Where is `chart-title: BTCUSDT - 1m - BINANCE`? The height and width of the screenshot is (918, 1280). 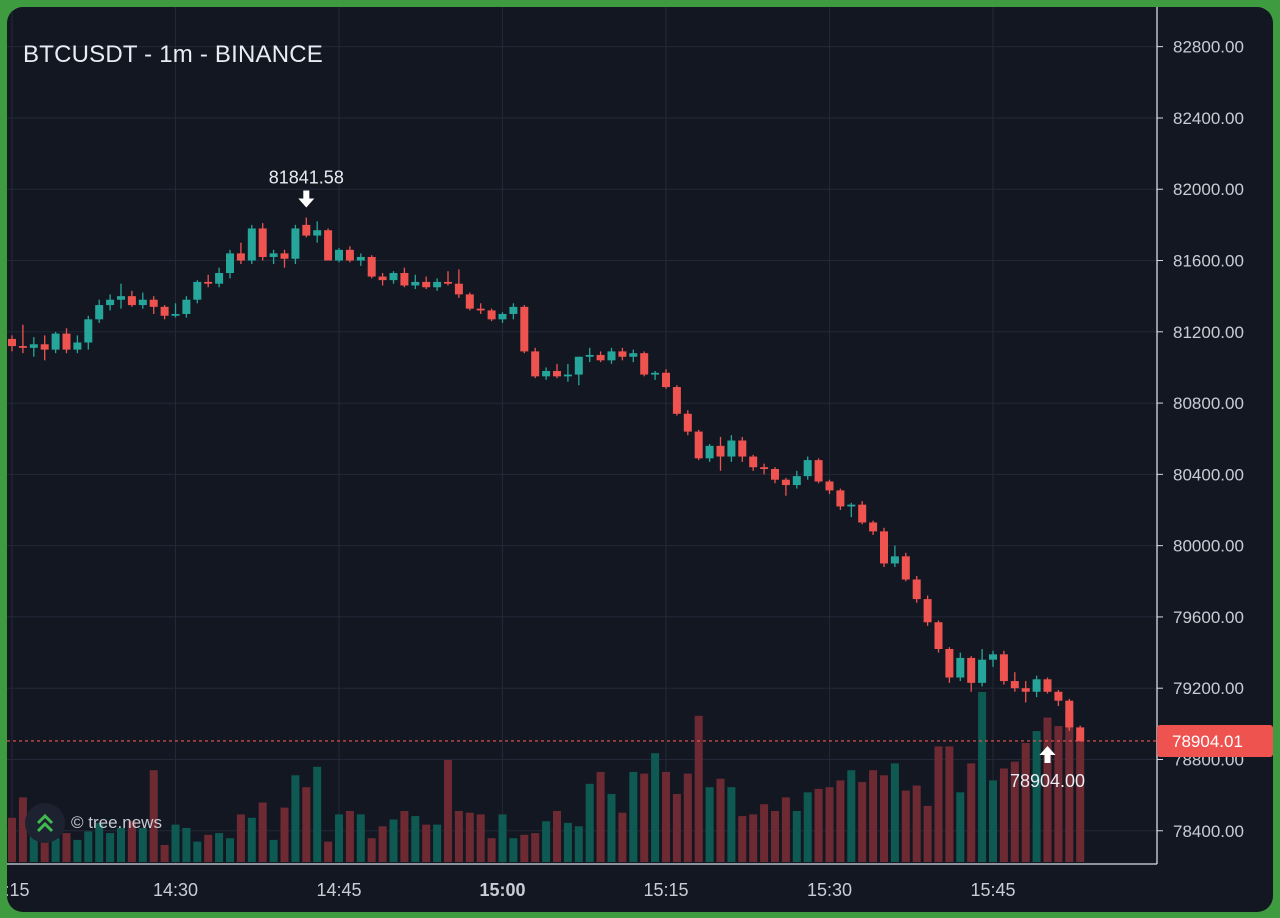
chart-title: BTCUSDT - 1m - BINANCE is located at coordinates (173, 54).